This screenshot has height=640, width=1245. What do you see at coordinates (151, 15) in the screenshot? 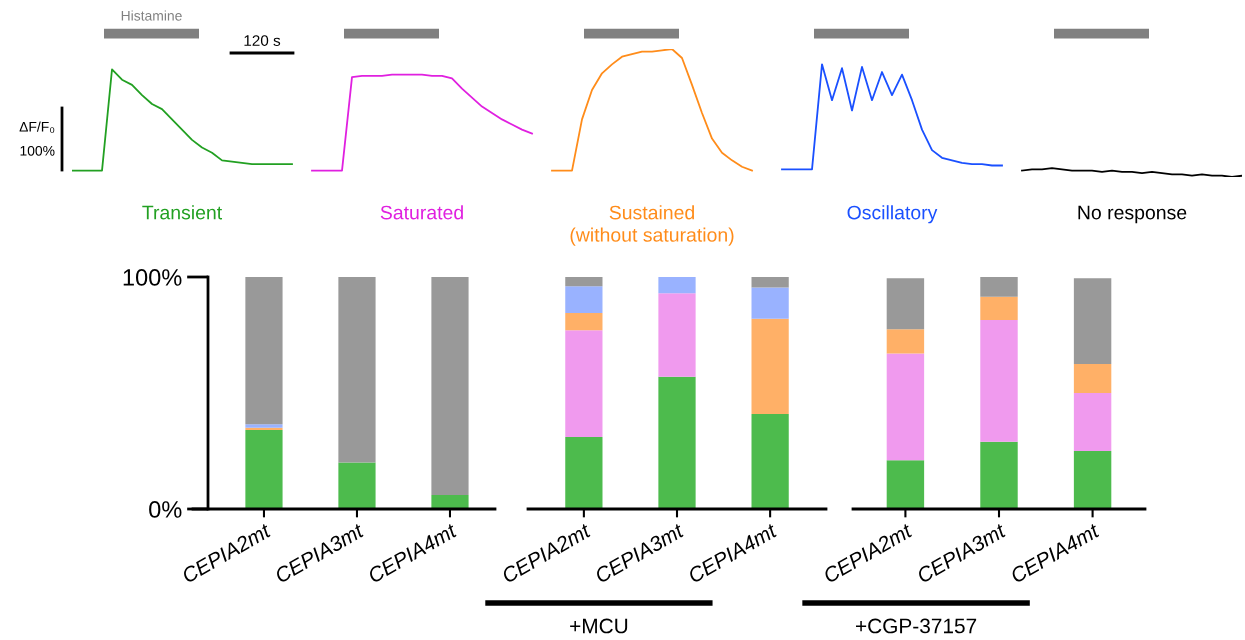
I see `text: Histamine` at bounding box center [151, 15].